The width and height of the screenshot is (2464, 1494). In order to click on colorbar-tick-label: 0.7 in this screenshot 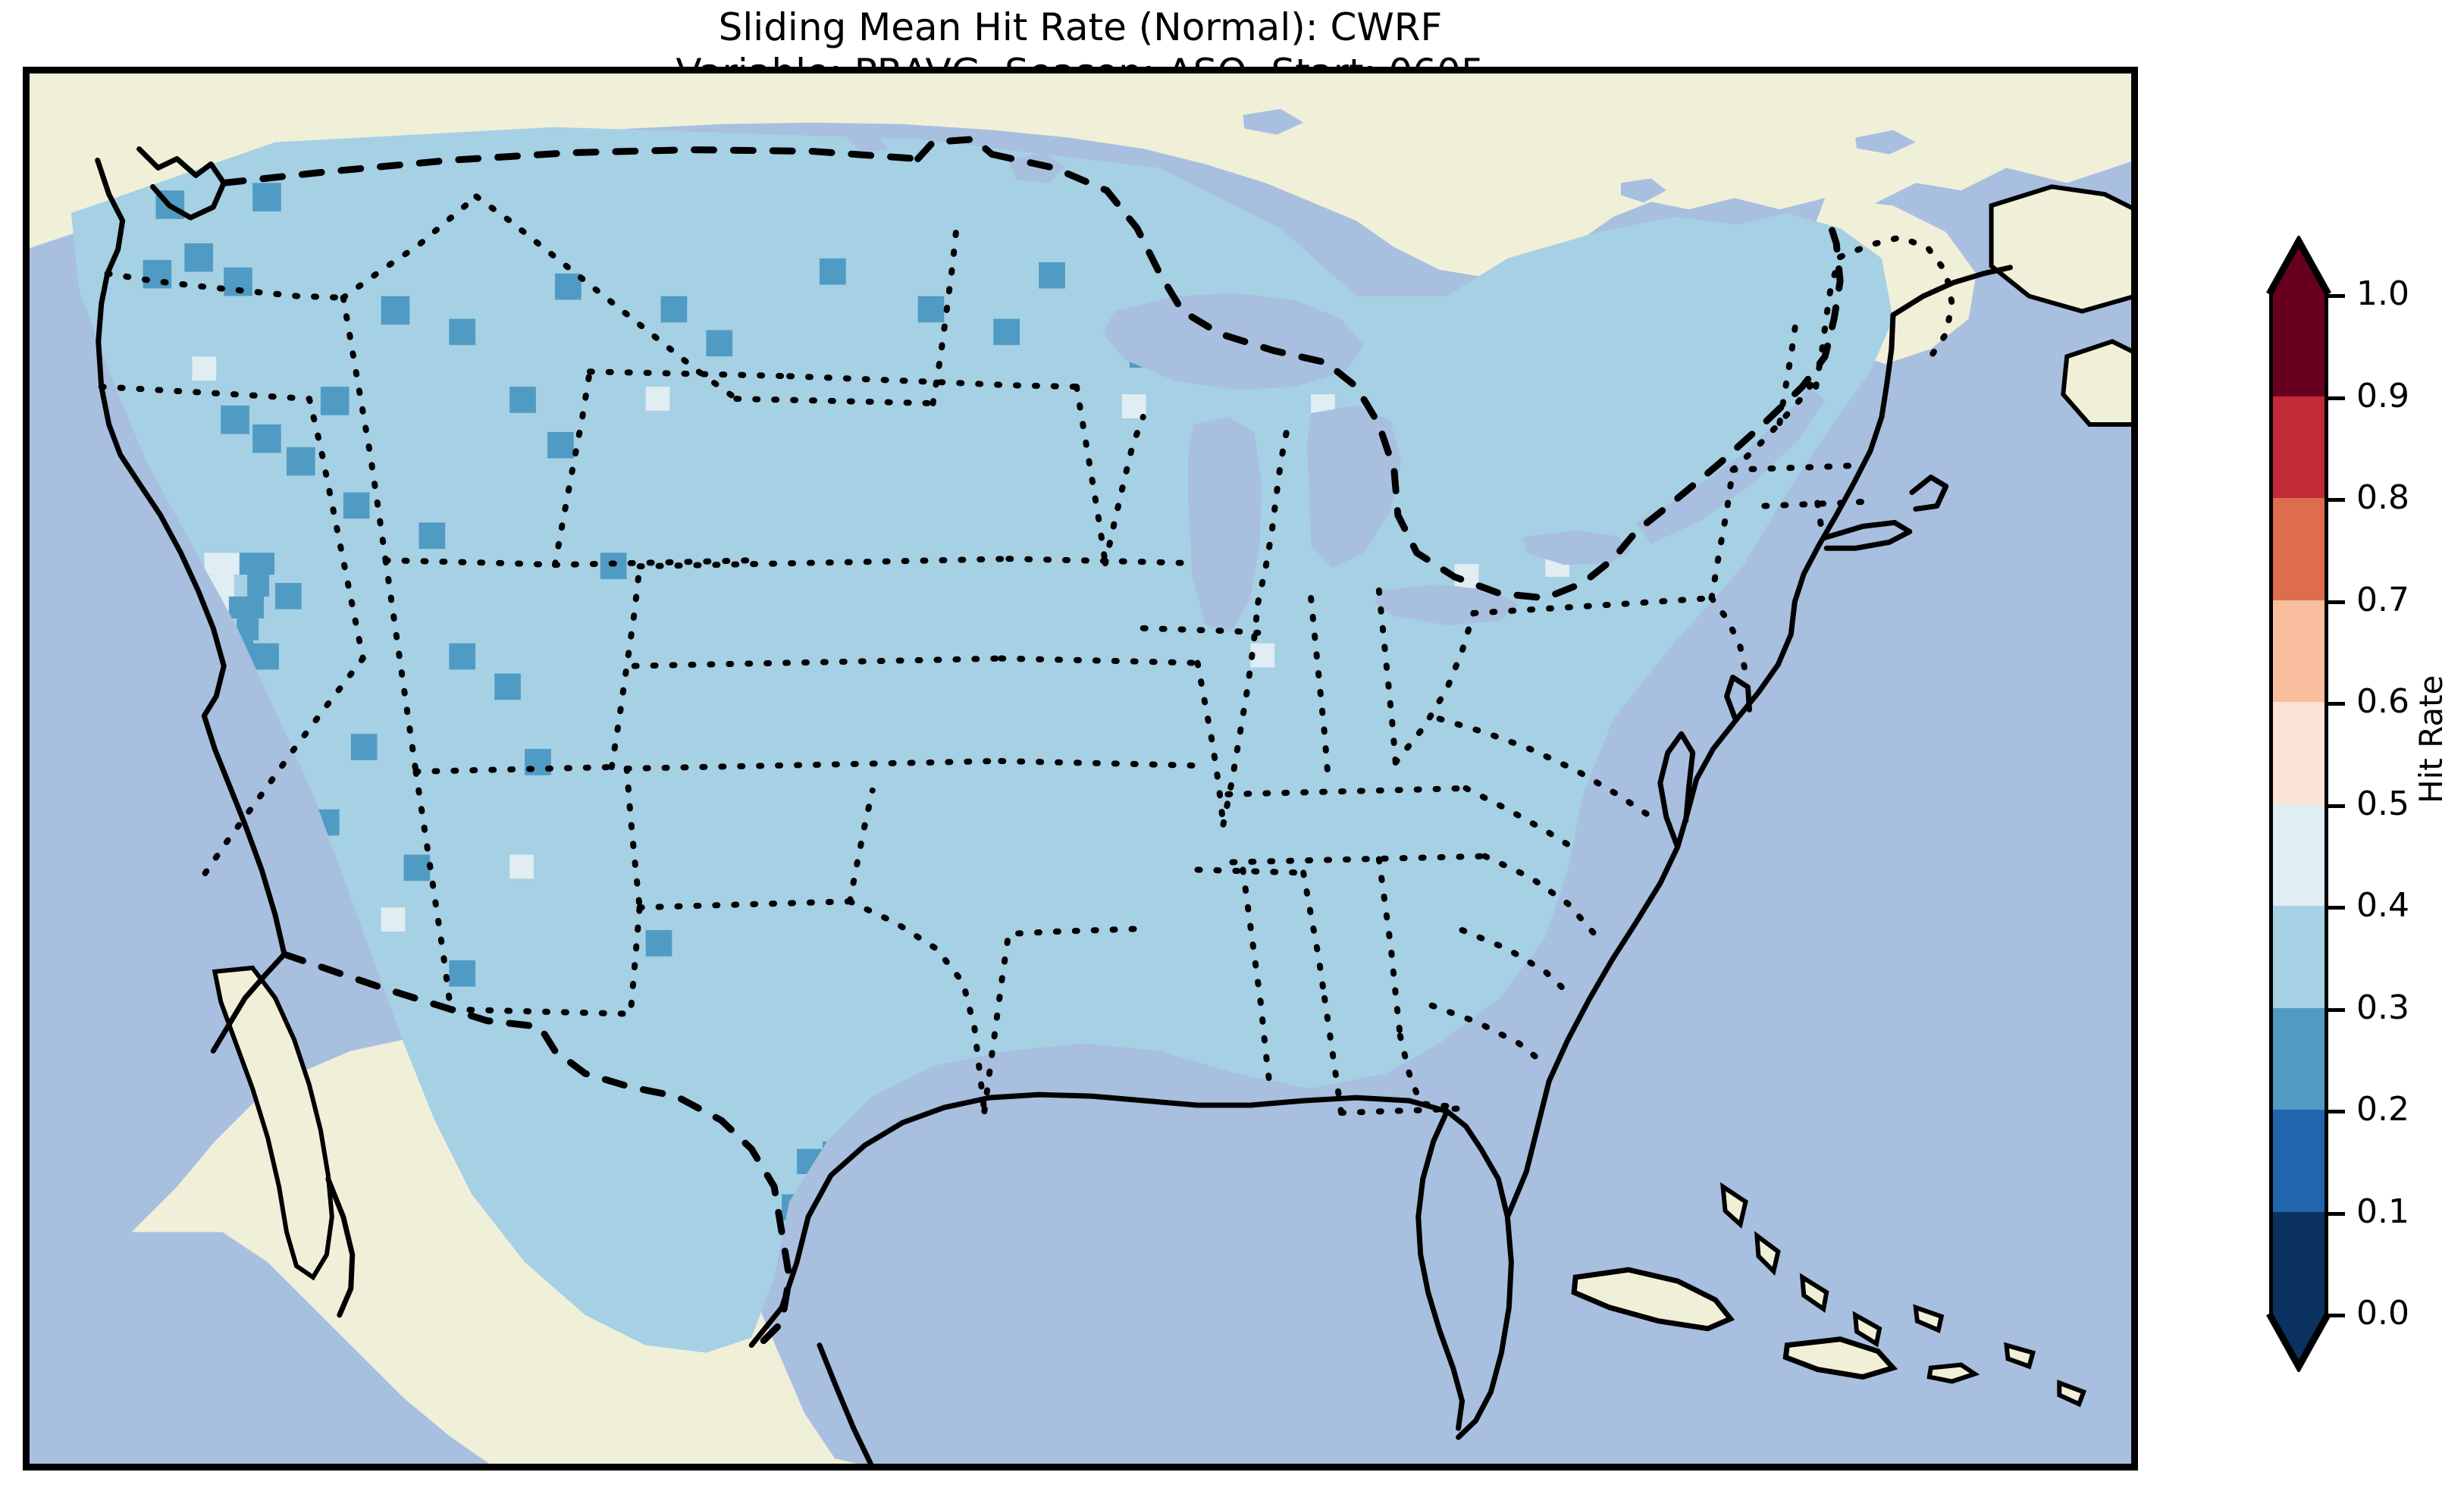, I will do `click(2382, 599)`.